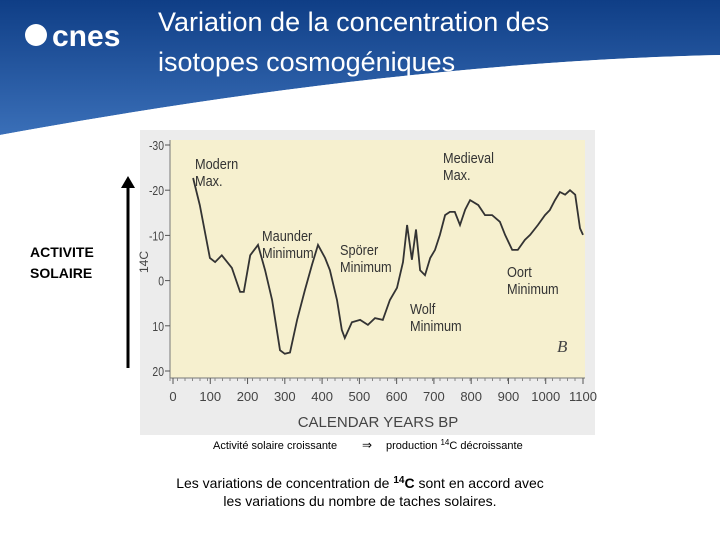  I want to click on side-label: SOLAIRE, so click(61, 273).